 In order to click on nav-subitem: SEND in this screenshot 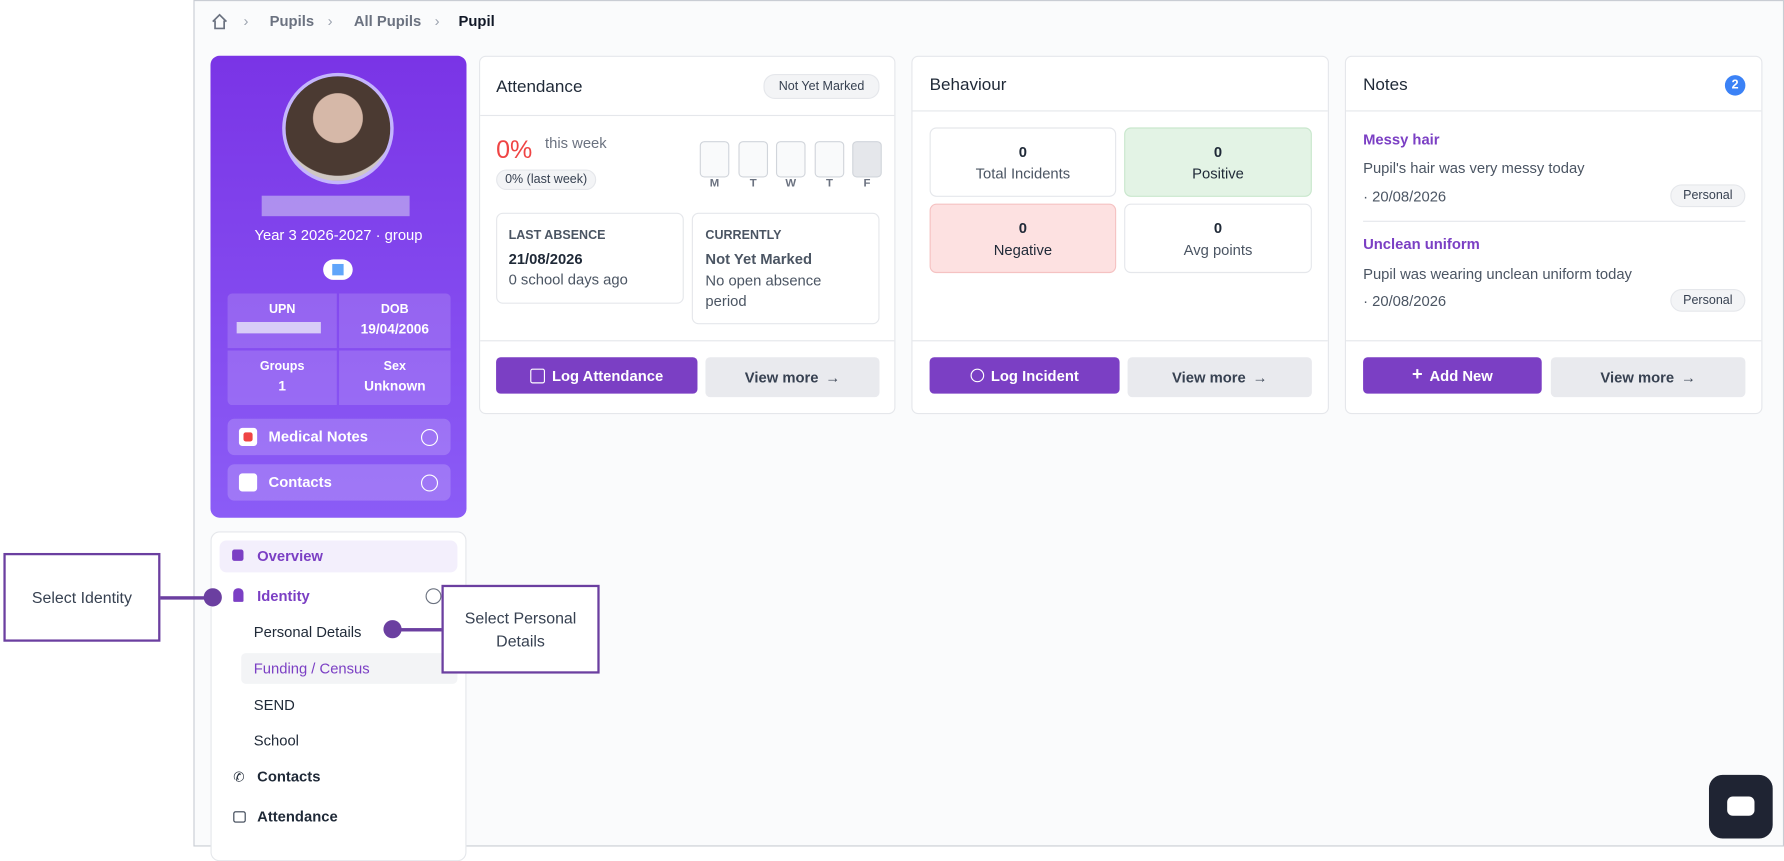, I will do `click(274, 705)`.